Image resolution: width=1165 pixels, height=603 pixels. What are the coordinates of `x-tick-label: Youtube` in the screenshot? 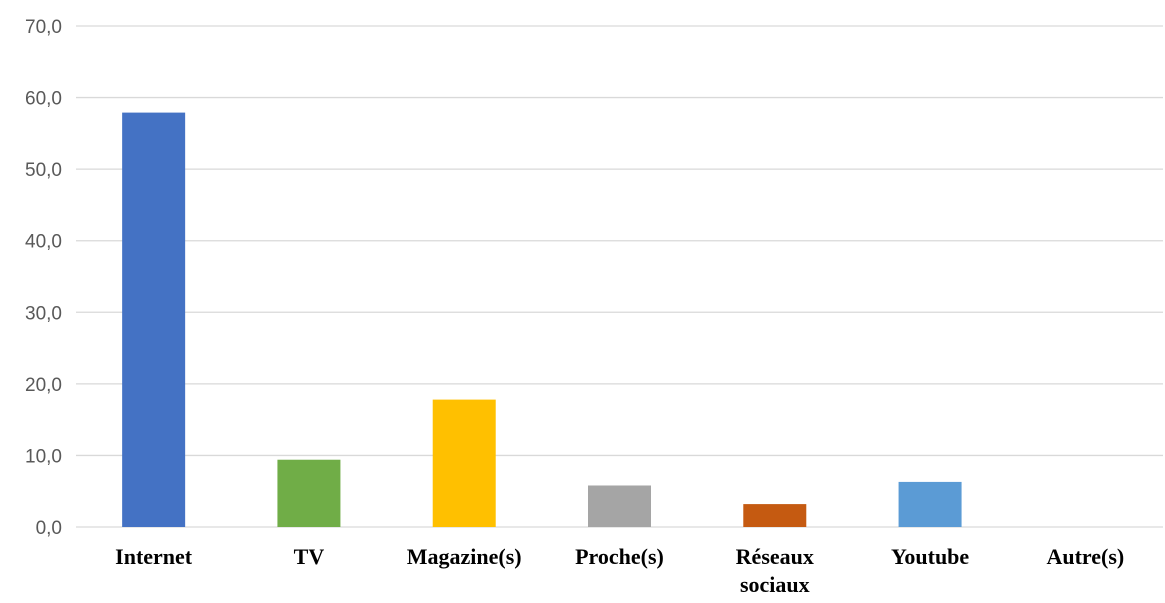 It's located at (930, 556).